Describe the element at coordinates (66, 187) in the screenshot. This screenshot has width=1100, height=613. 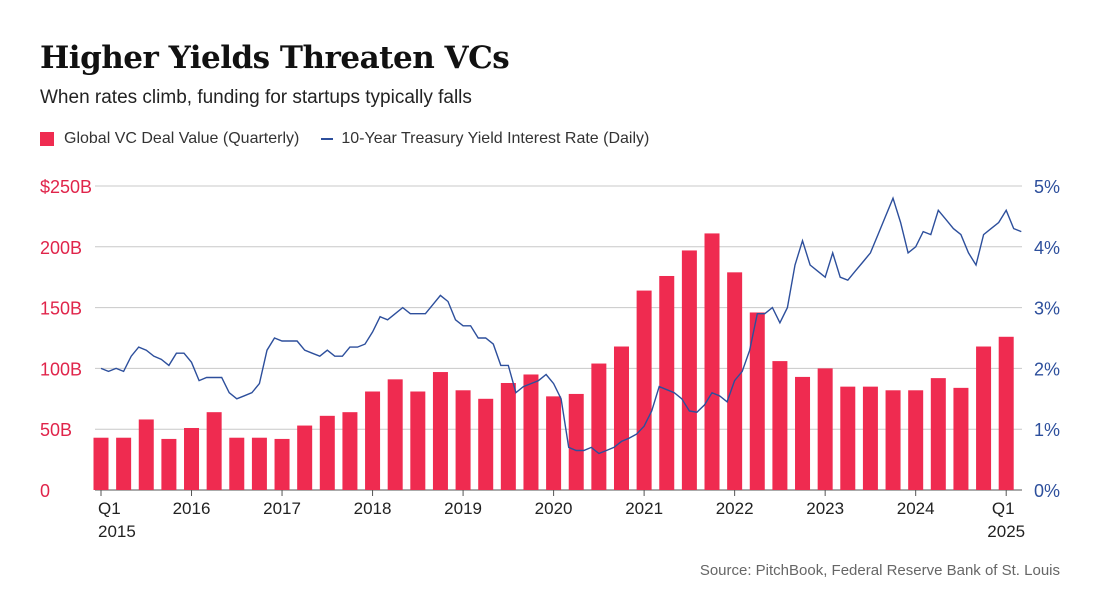
I see `left-axis-tick-label: $250B` at that location.